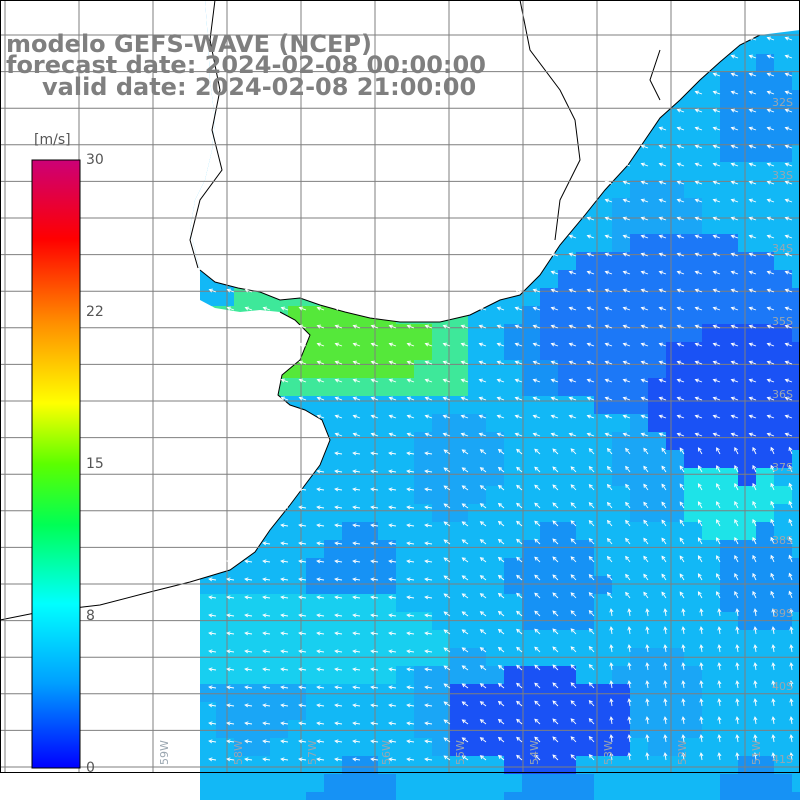 The height and width of the screenshot is (800, 800). I want to click on latitude-label: 32S, so click(782, 102).